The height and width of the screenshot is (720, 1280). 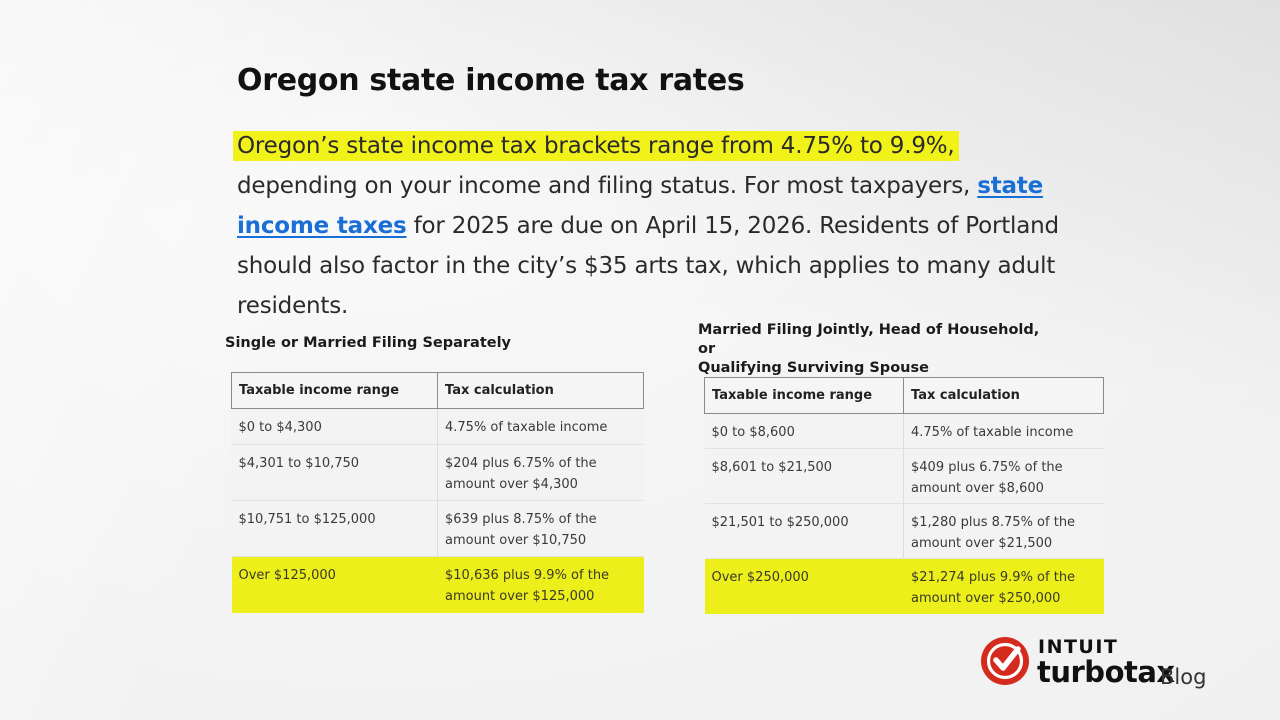 What do you see at coordinates (804, 476) in the screenshot?
I see `income-range-cell: $8,601 to $21,500` at bounding box center [804, 476].